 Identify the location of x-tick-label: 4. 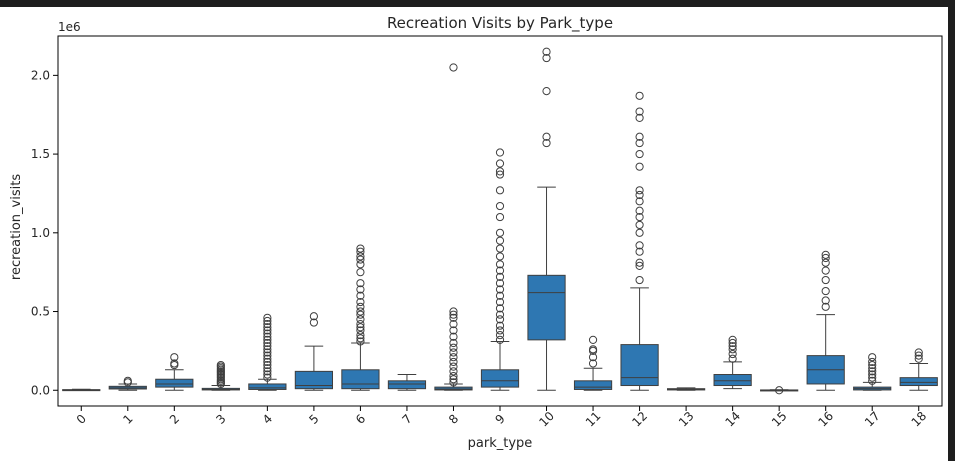
(267, 419).